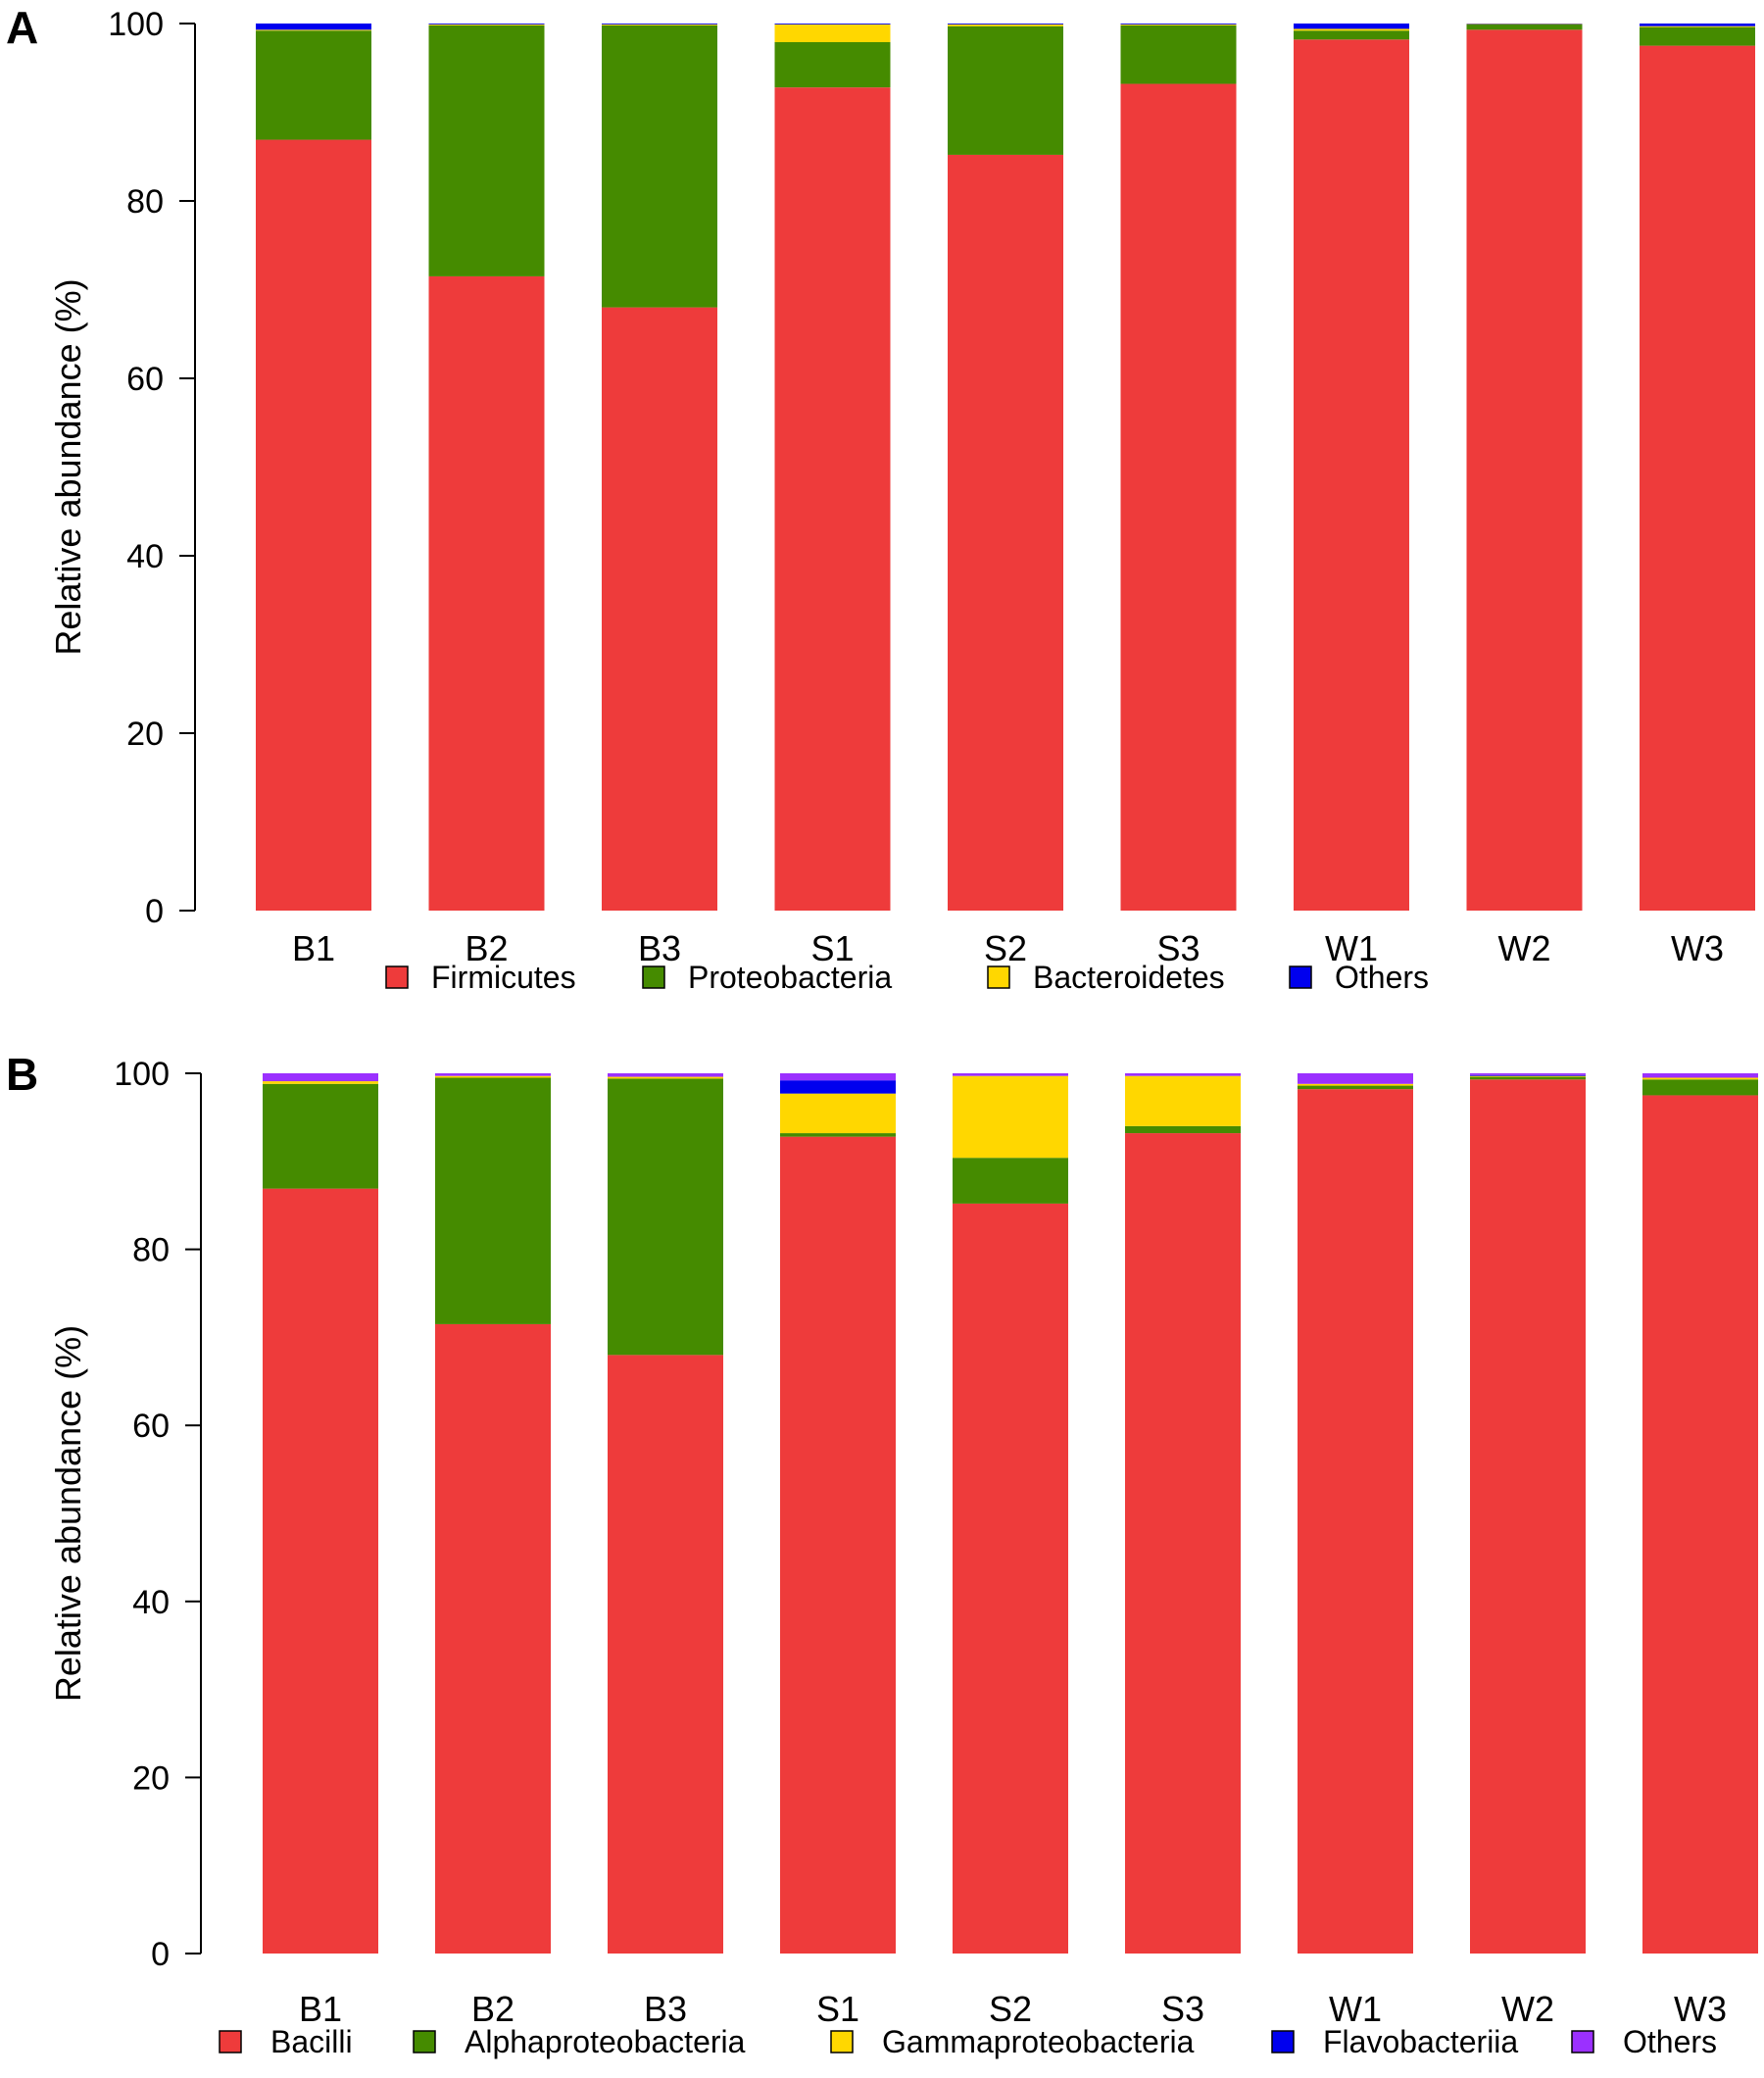  Describe the element at coordinates (832, 499) in the screenshot. I see `bar-segment-s1-firmicutes` at that location.